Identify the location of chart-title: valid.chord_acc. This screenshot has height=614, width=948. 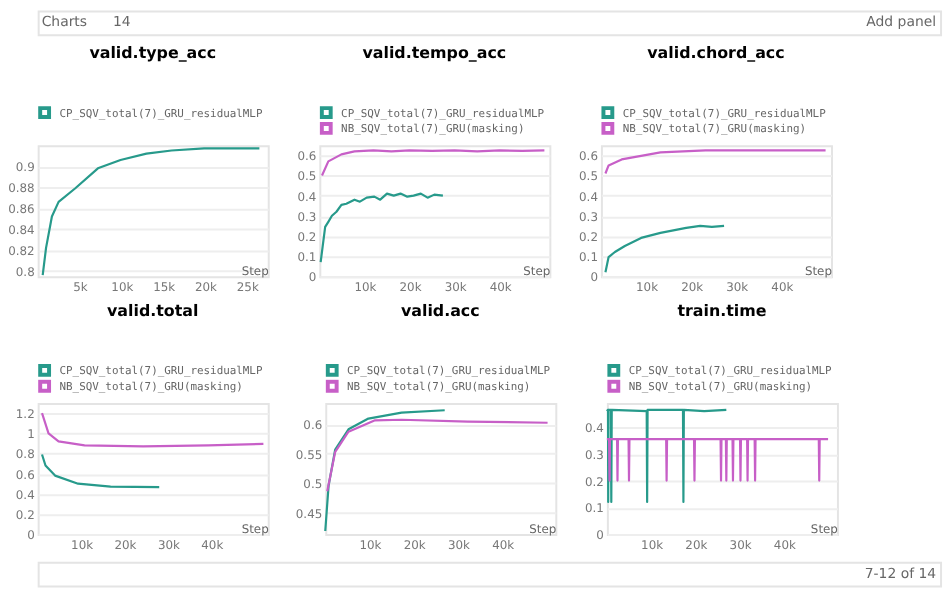
(716, 53).